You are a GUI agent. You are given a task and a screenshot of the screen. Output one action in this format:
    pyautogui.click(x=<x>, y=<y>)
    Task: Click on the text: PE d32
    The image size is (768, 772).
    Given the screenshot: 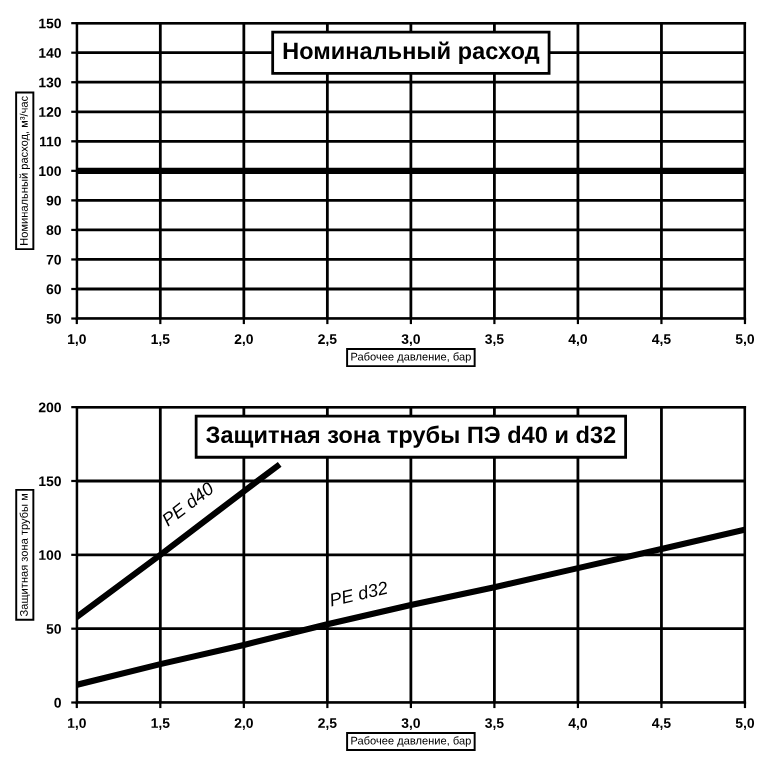 What is the action you would take?
    pyautogui.click(x=358, y=593)
    